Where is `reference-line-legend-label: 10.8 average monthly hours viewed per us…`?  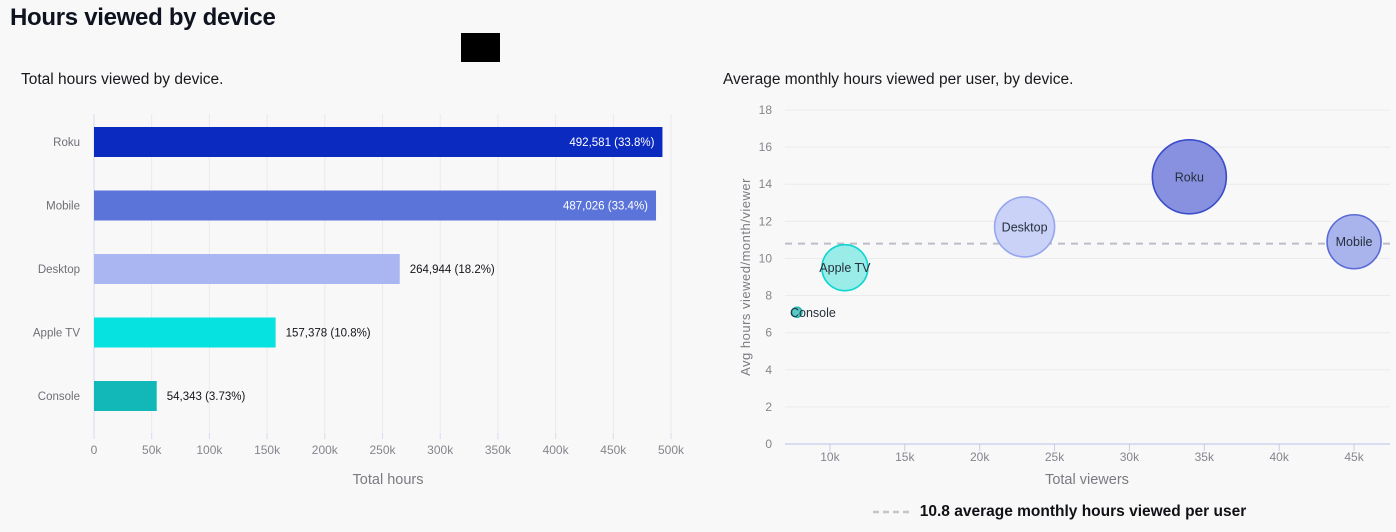 reference-line-legend-label: 10.8 average monthly hours viewed per us… is located at coordinates (1083, 511).